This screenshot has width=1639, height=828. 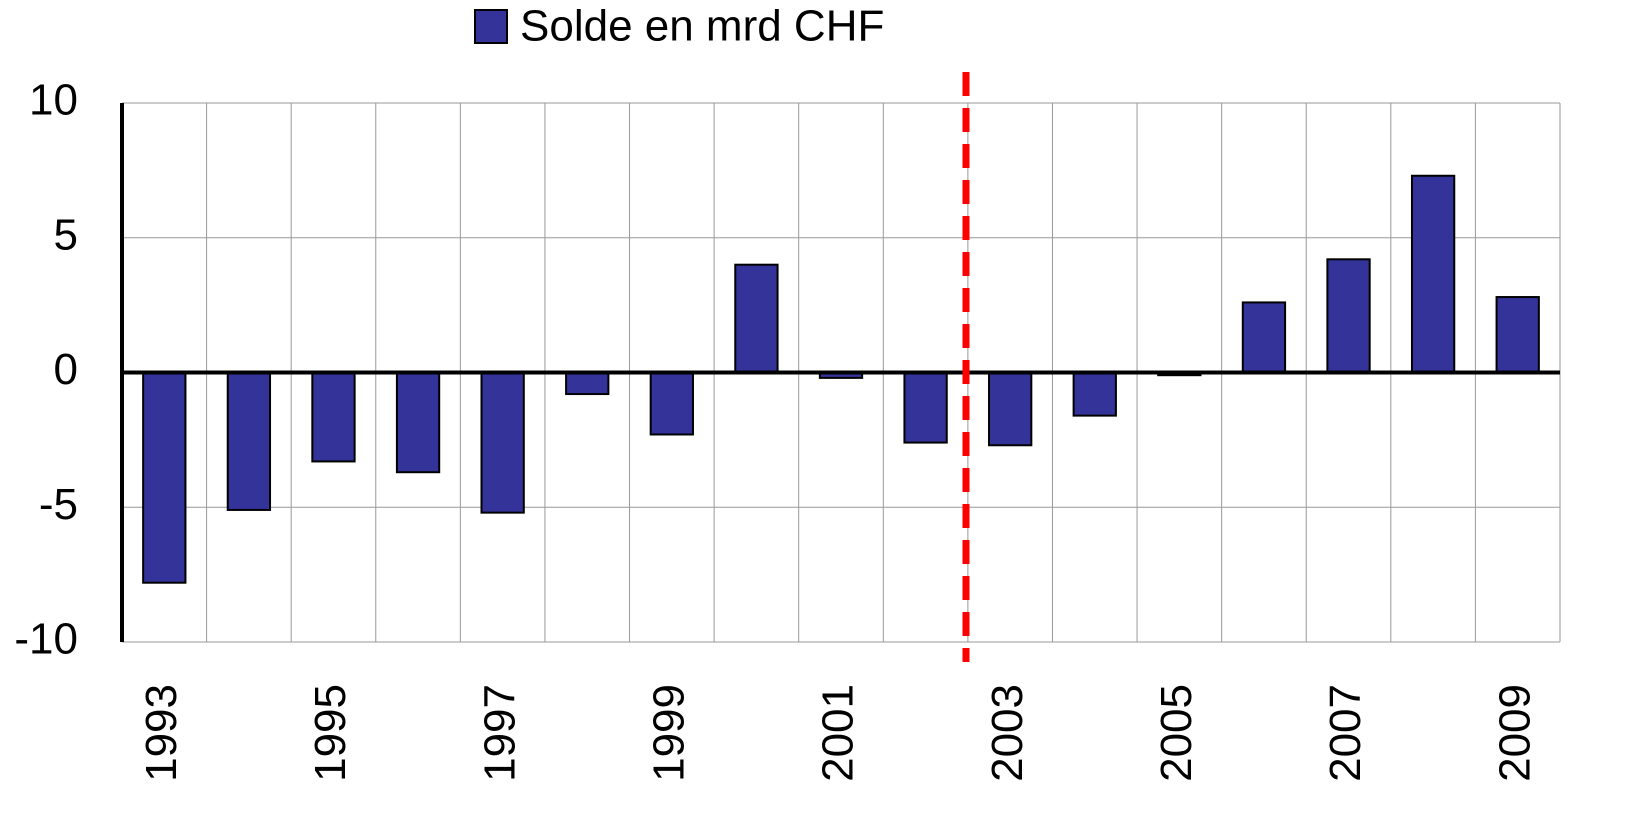 What do you see at coordinates (330, 733) in the screenshot?
I see `x-tick-label: 1995` at bounding box center [330, 733].